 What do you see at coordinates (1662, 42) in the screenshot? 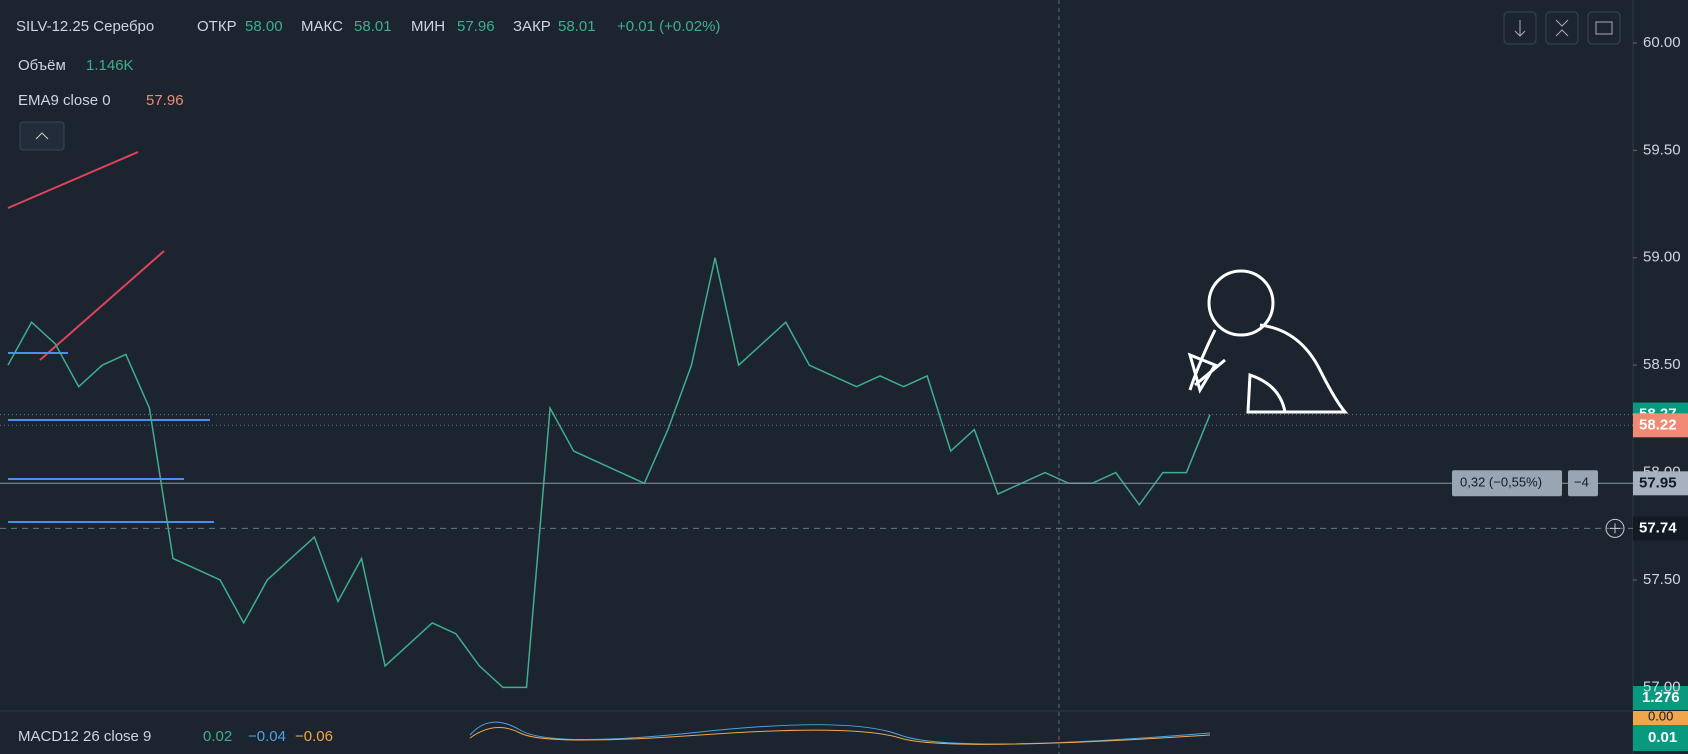
I see `y-tick-label: 60.00` at bounding box center [1662, 42].